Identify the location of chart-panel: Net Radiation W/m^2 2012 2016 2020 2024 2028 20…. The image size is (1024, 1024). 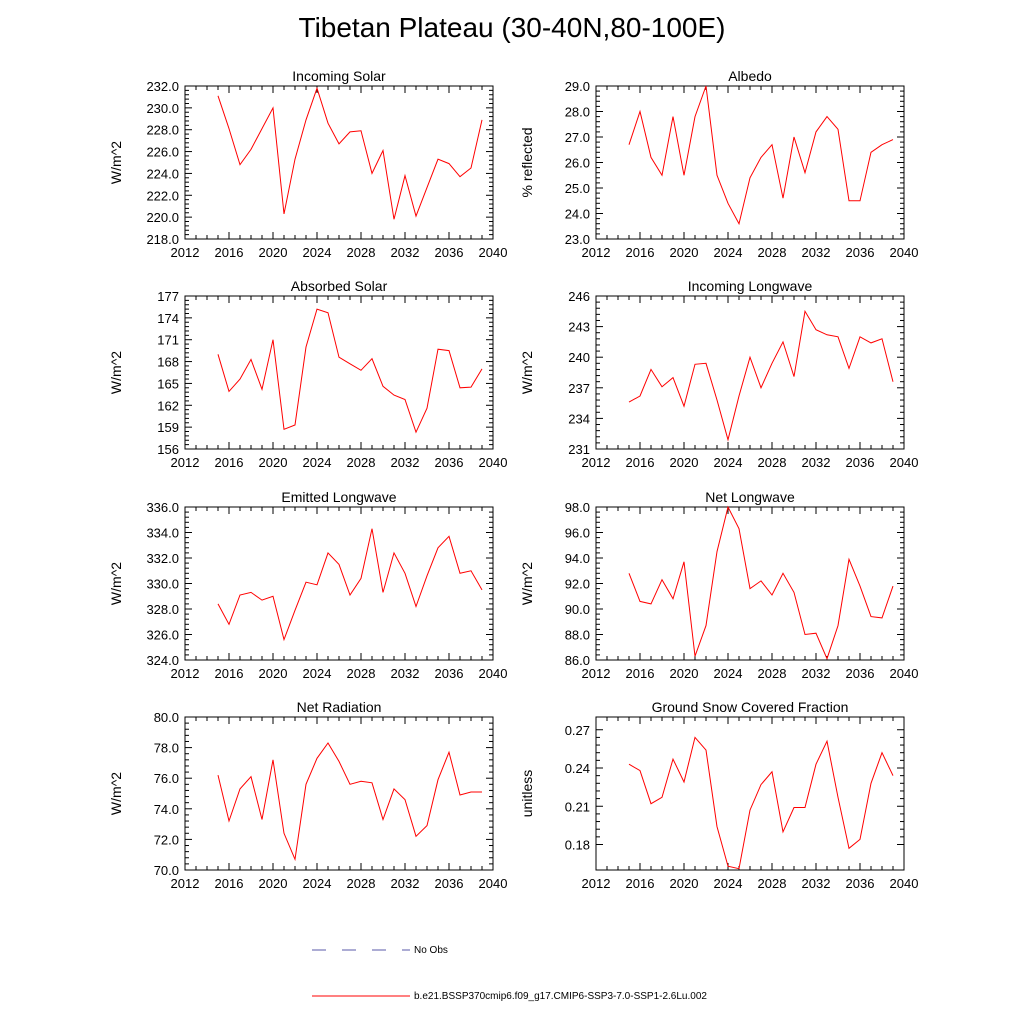
(307, 795).